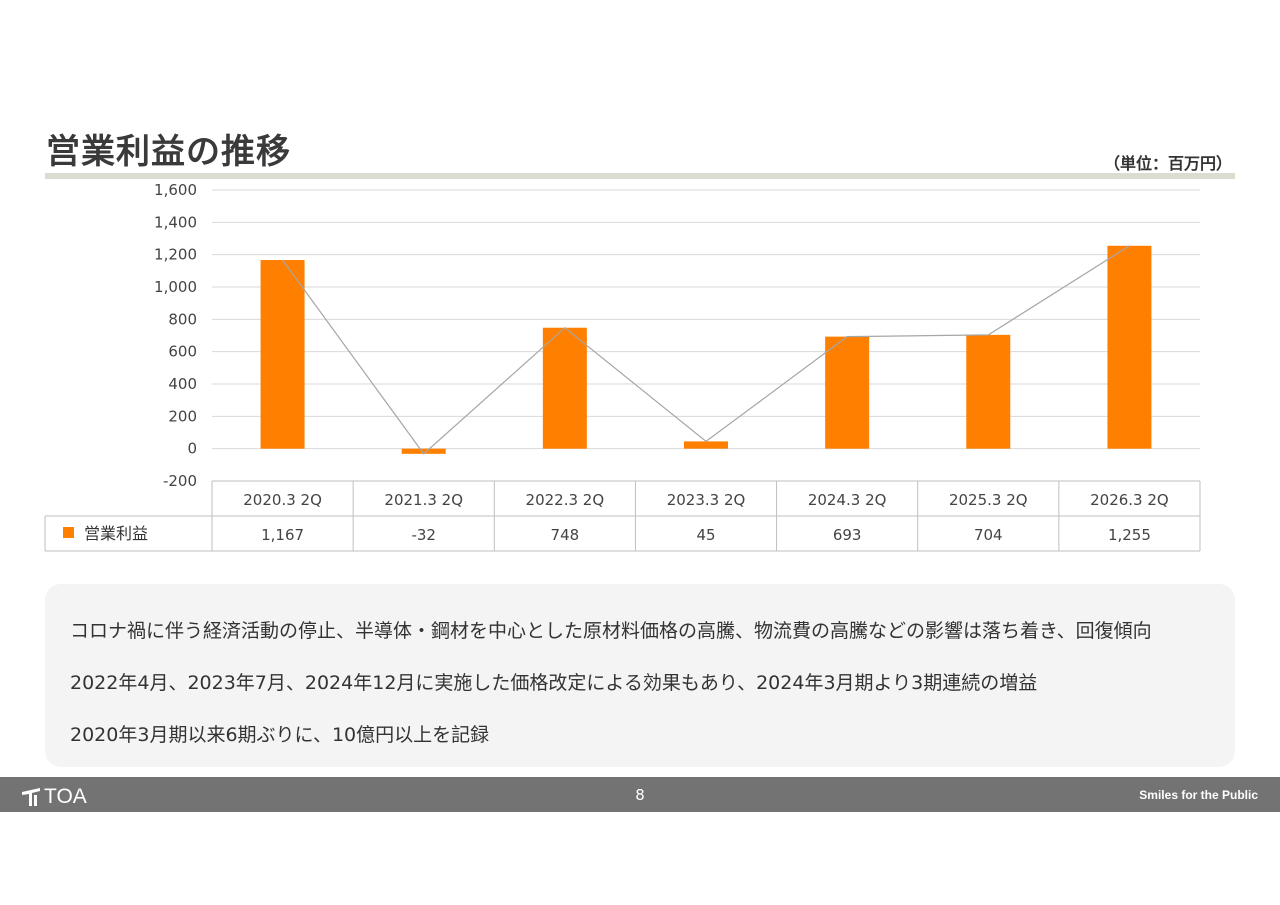 The height and width of the screenshot is (905, 1280). I want to click on x-category-label: 2020.3 2Q, so click(282, 500).